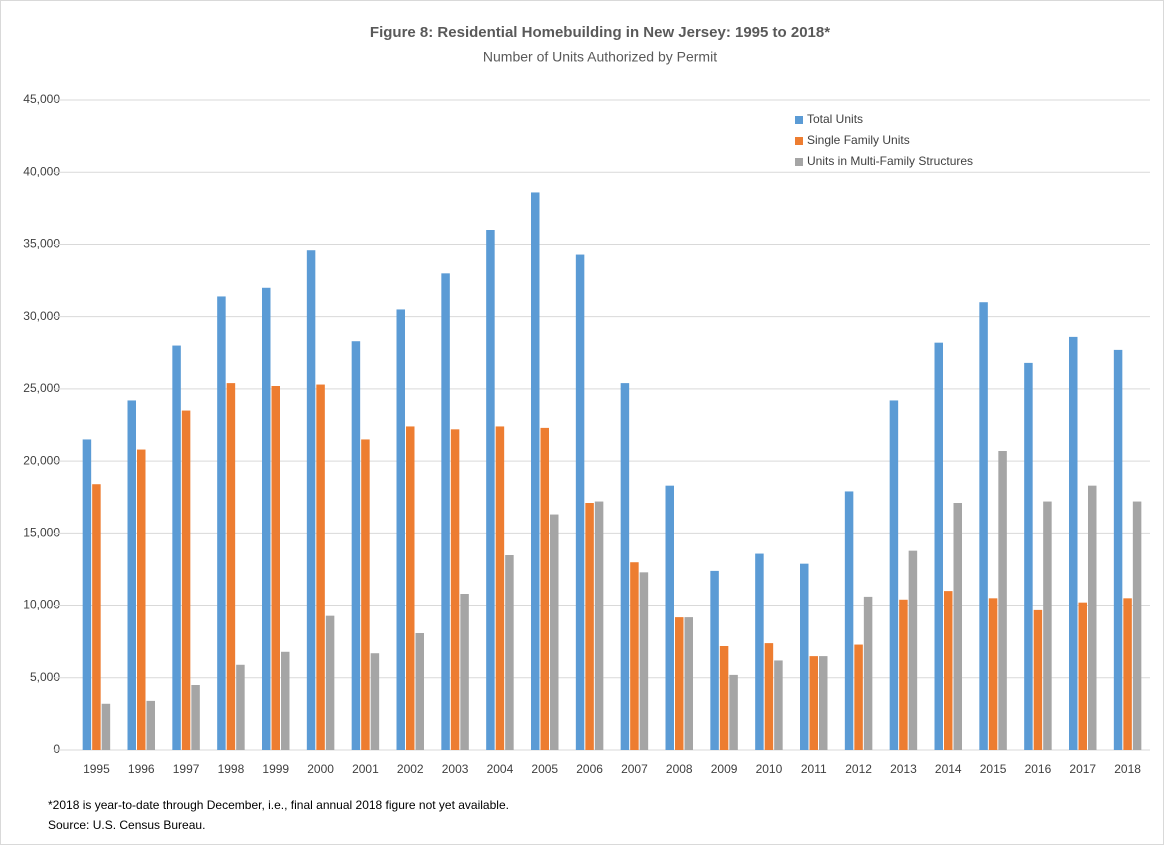  Describe the element at coordinates (455, 769) in the screenshot. I see `x-tick-label: 2003` at that location.